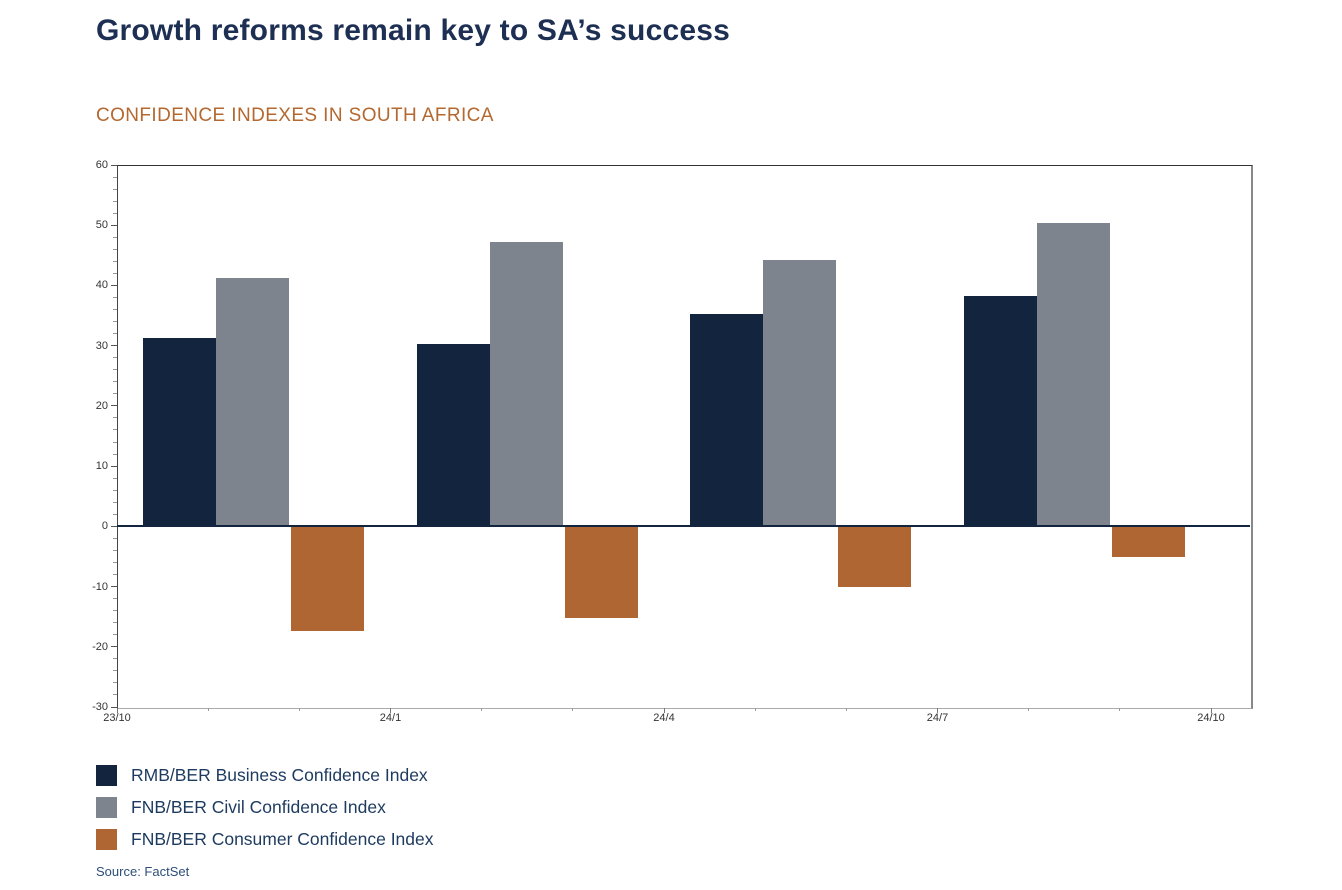 The image size is (1342, 890). Describe the element at coordinates (1073, 375) in the screenshot. I see `bar-24/Q3-FNB/BER Civil Confidence Index` at that location.